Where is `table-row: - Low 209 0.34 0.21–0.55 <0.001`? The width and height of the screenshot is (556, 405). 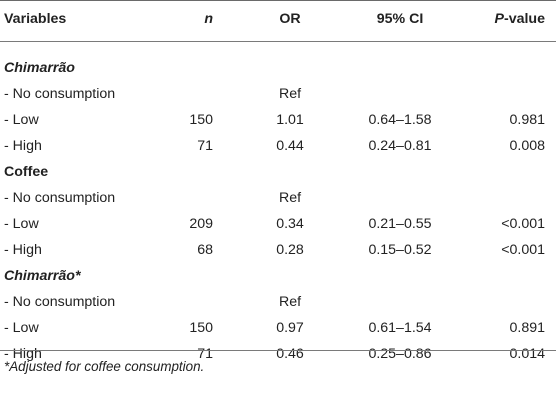 table-row: - Low 209 0.34 0.21–0.55 <0.001 is located at coordinates (278, 224).